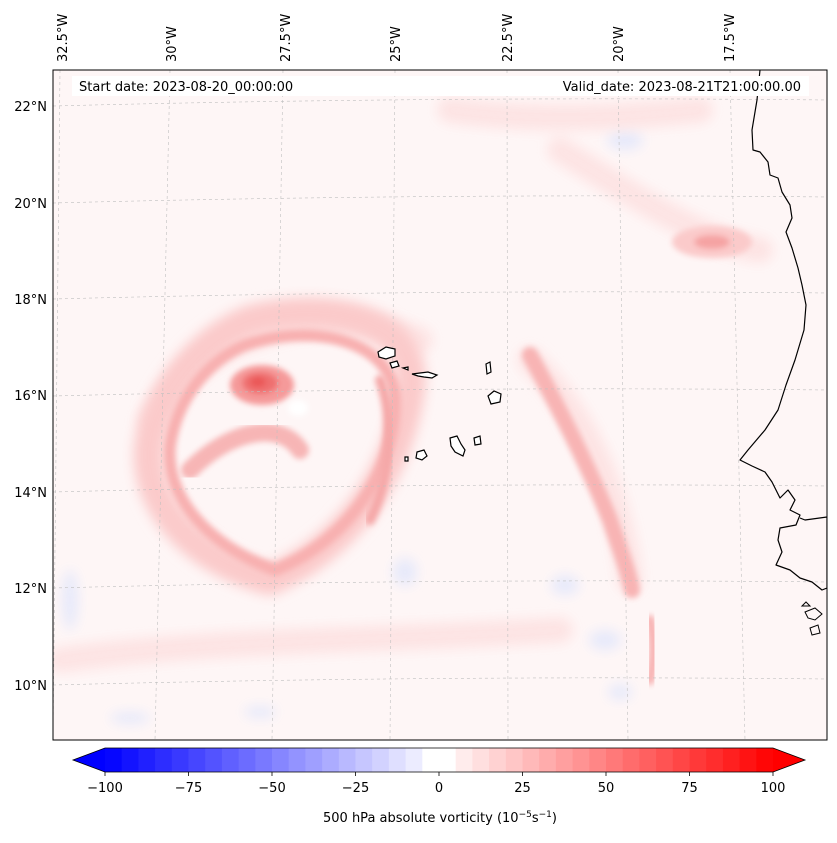 This screenshot has width=837, height=843. I want to click on island-fogo, so click(421, 455).